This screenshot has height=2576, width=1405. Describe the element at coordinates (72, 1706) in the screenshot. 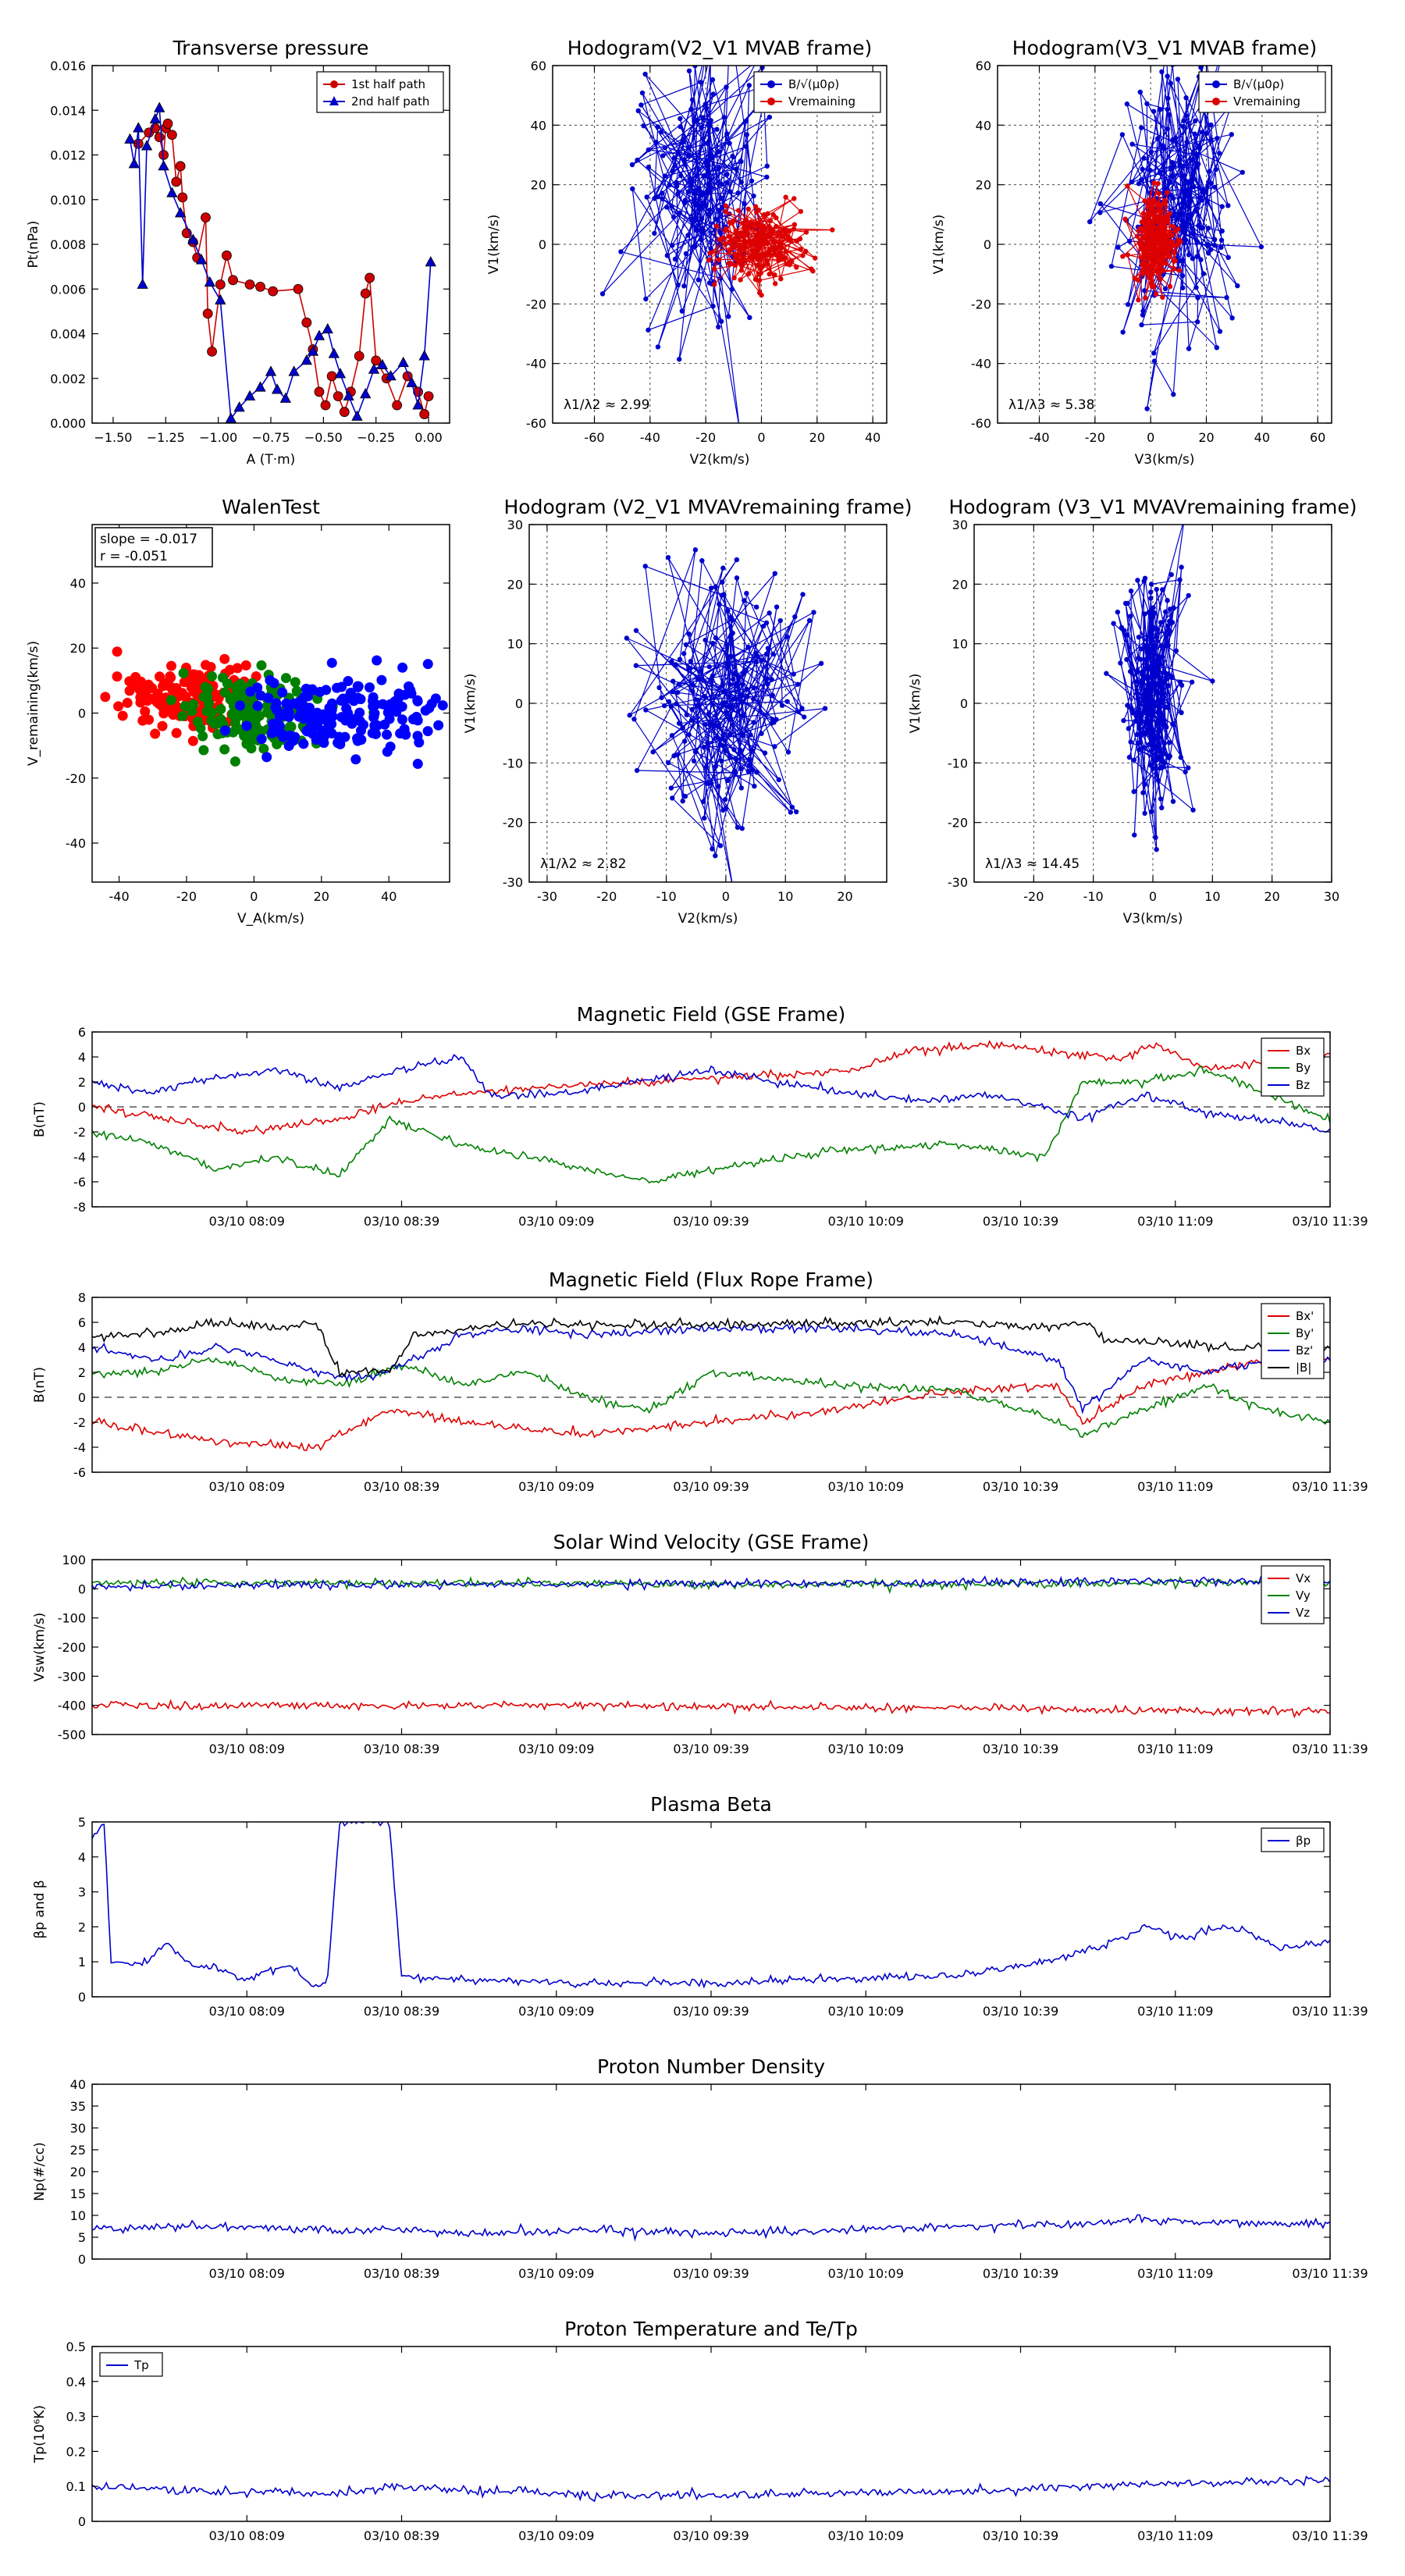

I see `y-tick-label: -400` at that location.